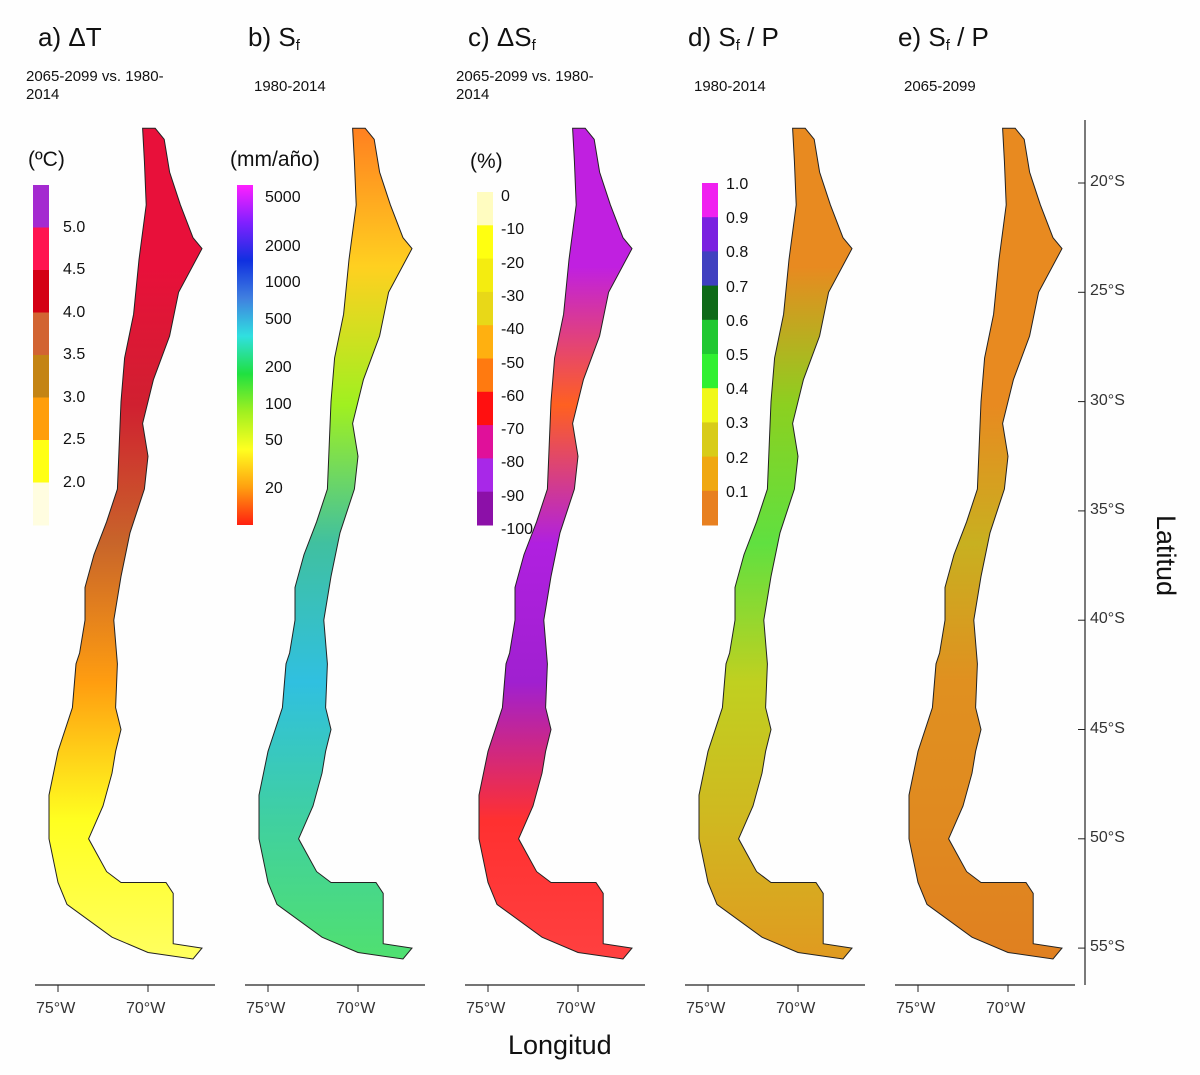 The width and height of the screenshot is (1200, 1075). What do you see at coordinates (70, 37) in the screenshot?
I see `panel-title-a: a) ΔT` at bounding box center [70, 37].